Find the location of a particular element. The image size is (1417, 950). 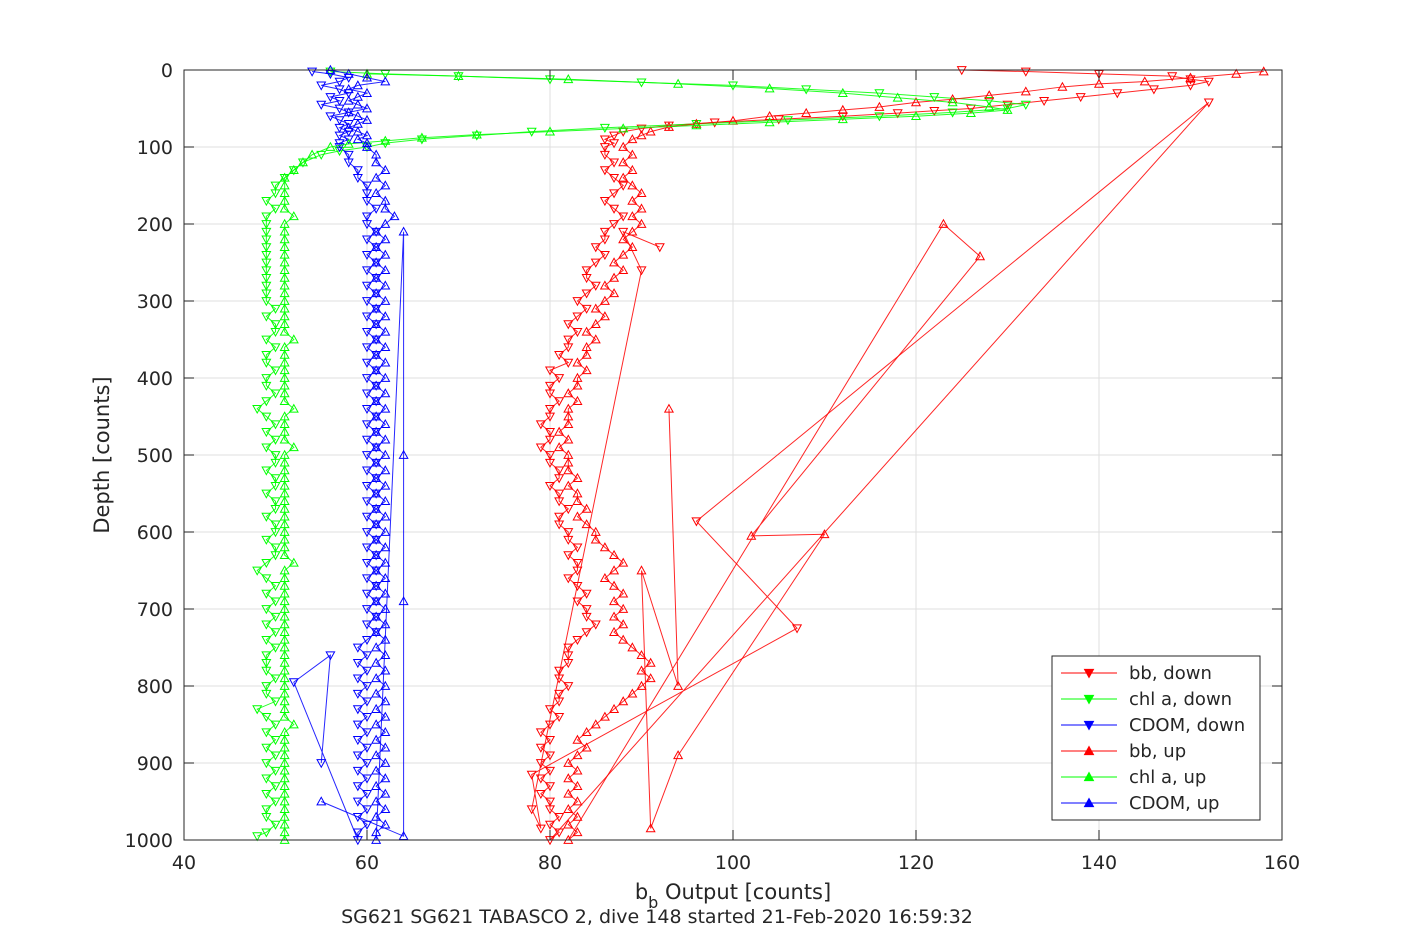

caption-part-2: started 21-Feb-2020 16:59:32 is located at coordinates (827, 917).